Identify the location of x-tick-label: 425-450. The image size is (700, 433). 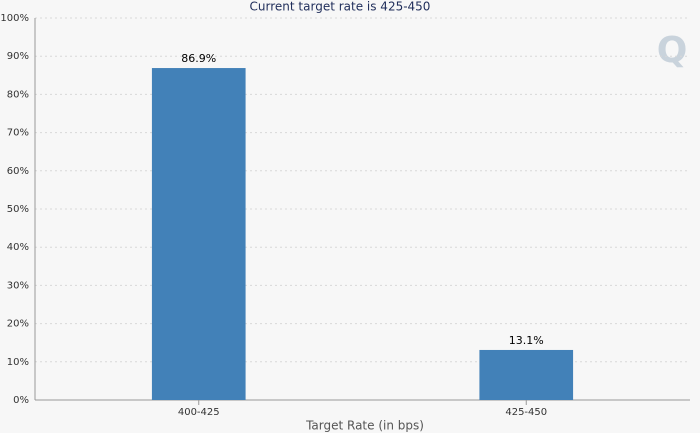
(526, 412).